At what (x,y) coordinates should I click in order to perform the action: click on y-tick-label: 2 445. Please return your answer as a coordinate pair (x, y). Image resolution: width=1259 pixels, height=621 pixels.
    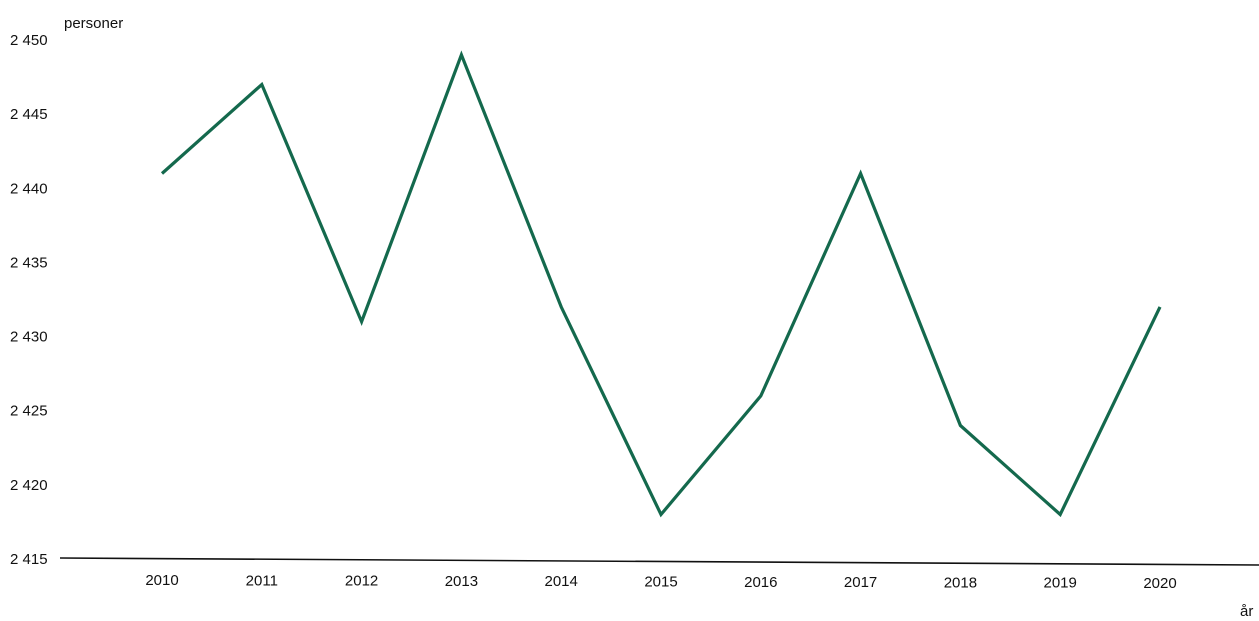
    Looking at the image, I should click on (29, 114).